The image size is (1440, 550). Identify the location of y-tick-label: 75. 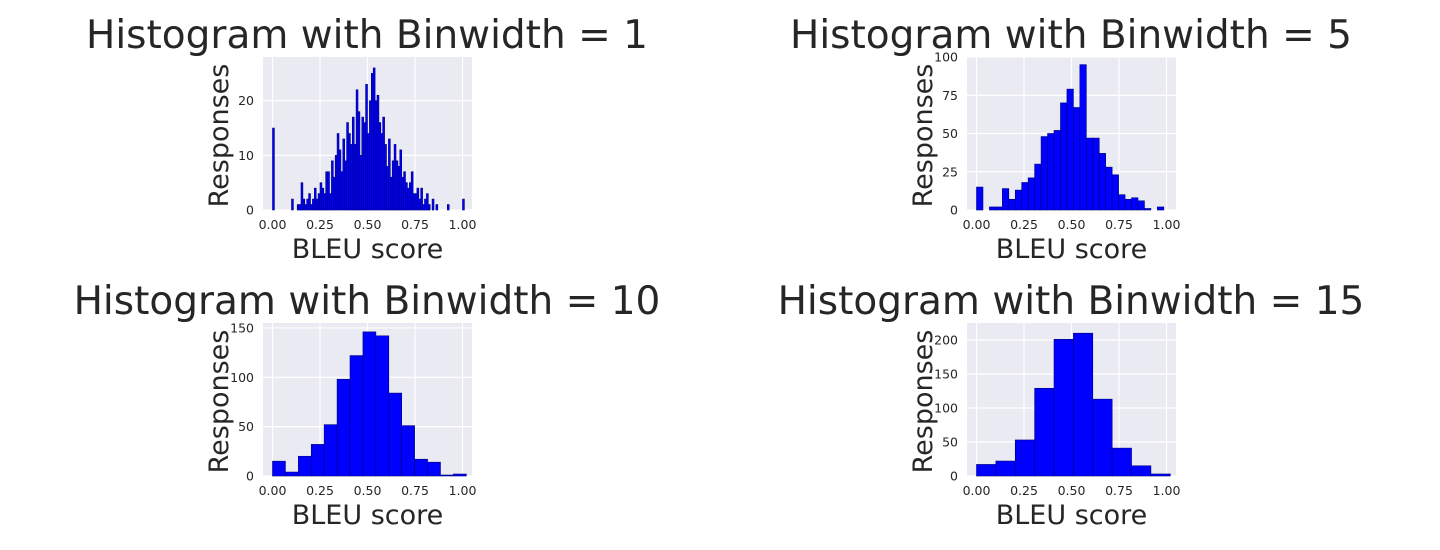
(950, 95).